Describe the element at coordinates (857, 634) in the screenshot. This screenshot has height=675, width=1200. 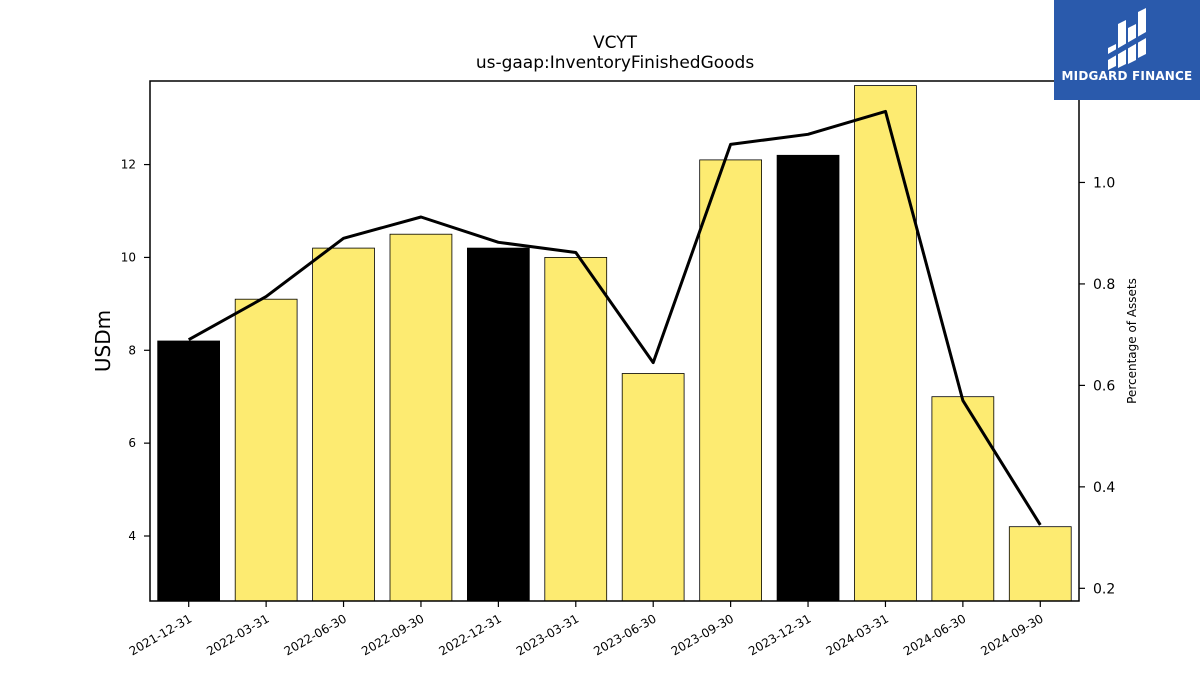
I see `x-tick-label: 2024-03-31` at that location.